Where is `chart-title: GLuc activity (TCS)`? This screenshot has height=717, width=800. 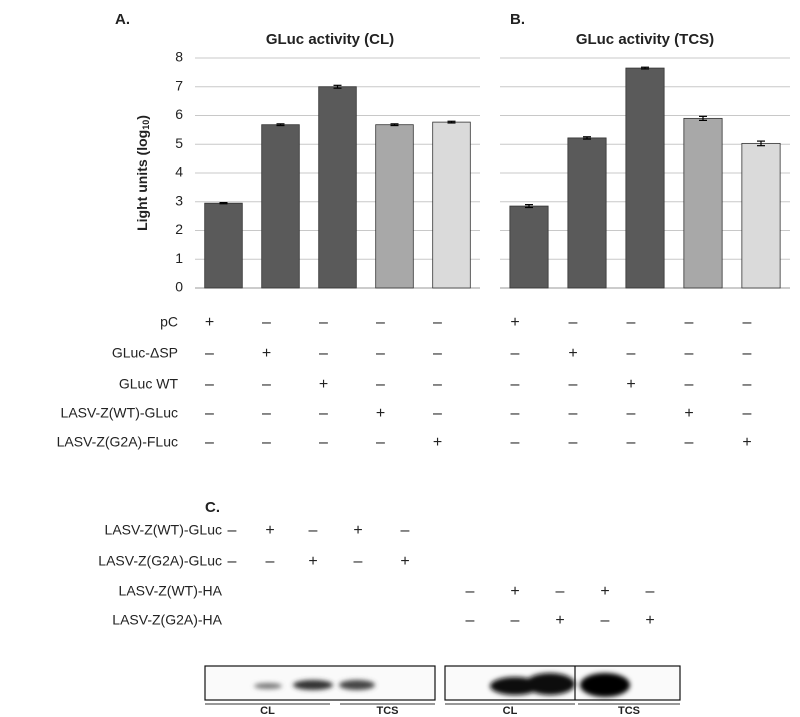
chart-title: GLuc activity (TCS) is located at coordinates (645, 39).